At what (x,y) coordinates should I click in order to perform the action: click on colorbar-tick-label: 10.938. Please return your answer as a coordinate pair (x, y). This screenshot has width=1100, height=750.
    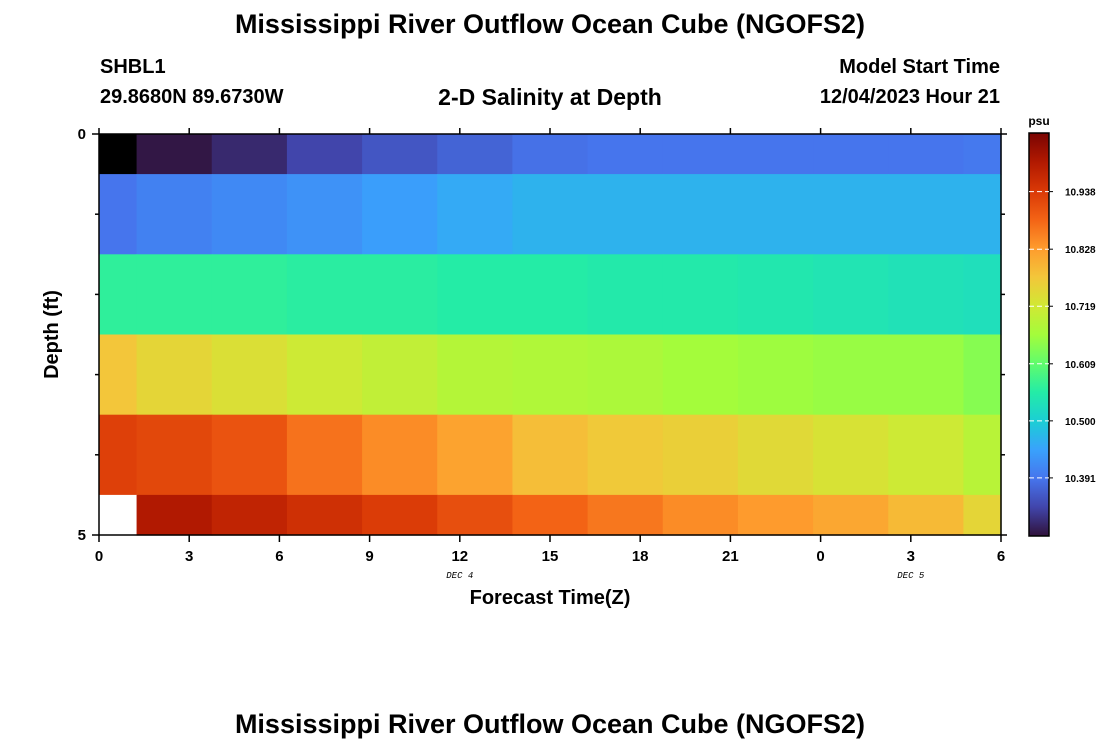
    Looking at the image, I should click on (1080, 193).